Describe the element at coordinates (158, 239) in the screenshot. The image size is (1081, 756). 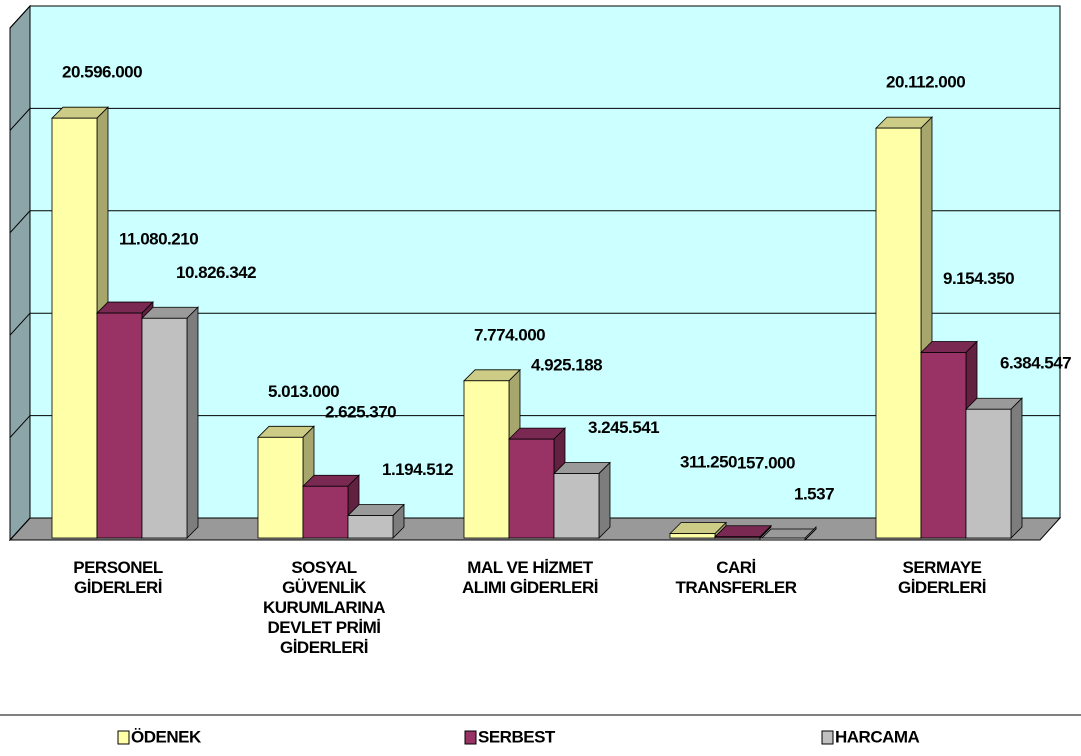
I see `data-label: 11.080.210` at that location.